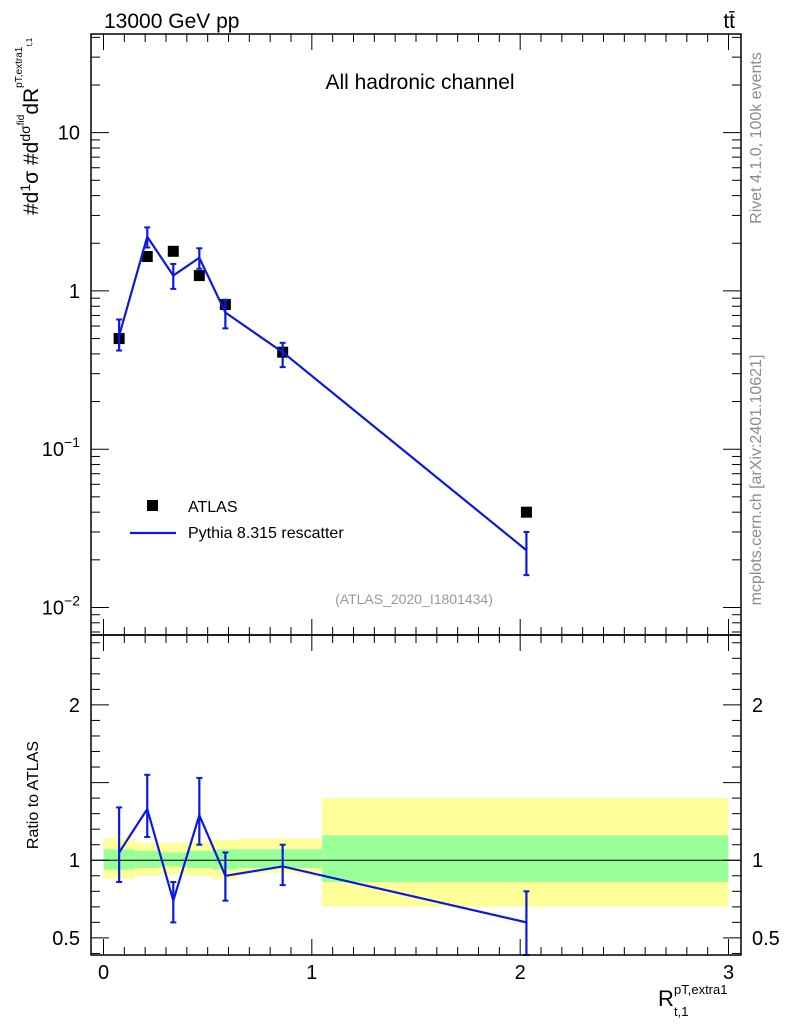 The width and height of the screenshot is (786, 1024). I want to click on legend-label-pythia: Pythia 8.315 rescatter, so click(266, 533).